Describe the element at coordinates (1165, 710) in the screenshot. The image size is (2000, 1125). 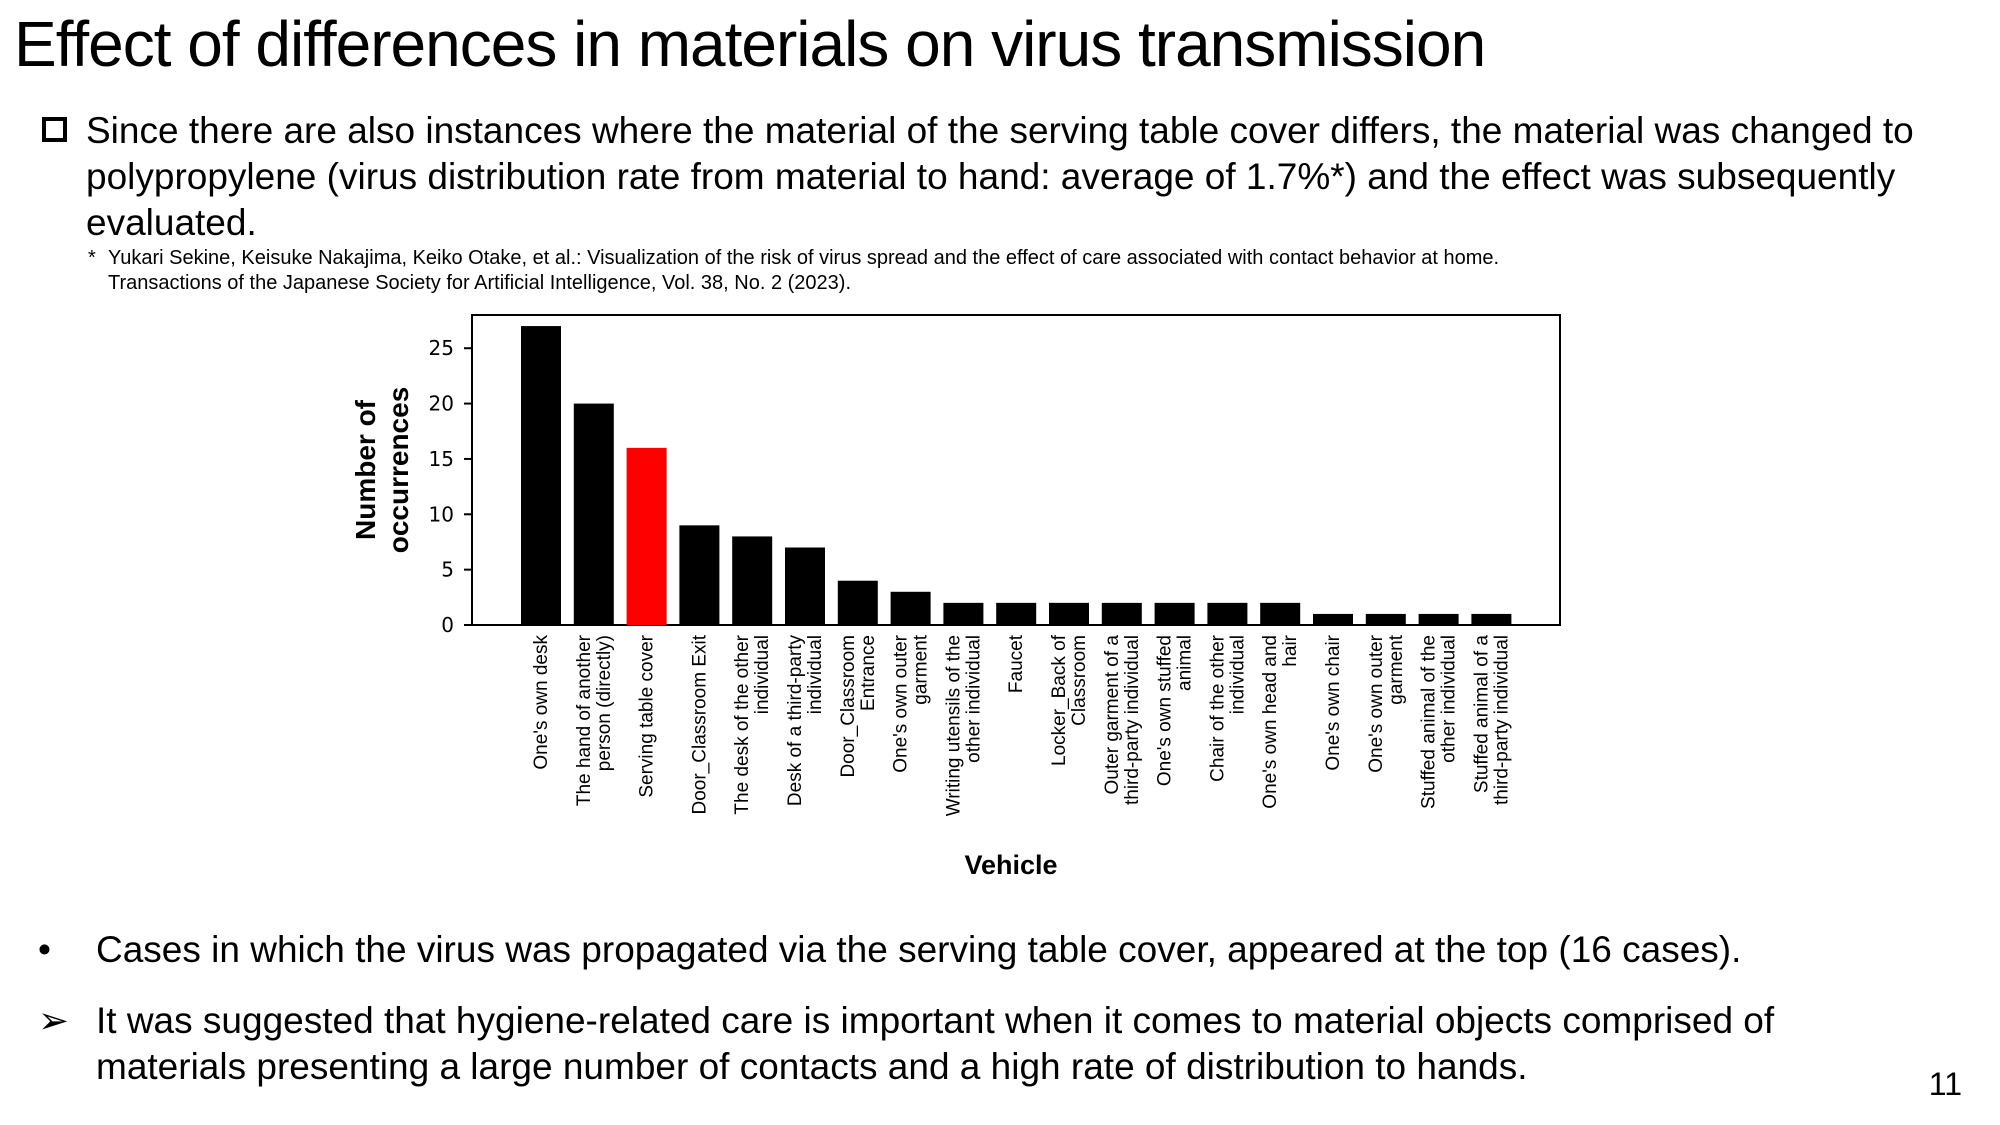
I see `x-tick-label-line: One's own stuffed` at that location.